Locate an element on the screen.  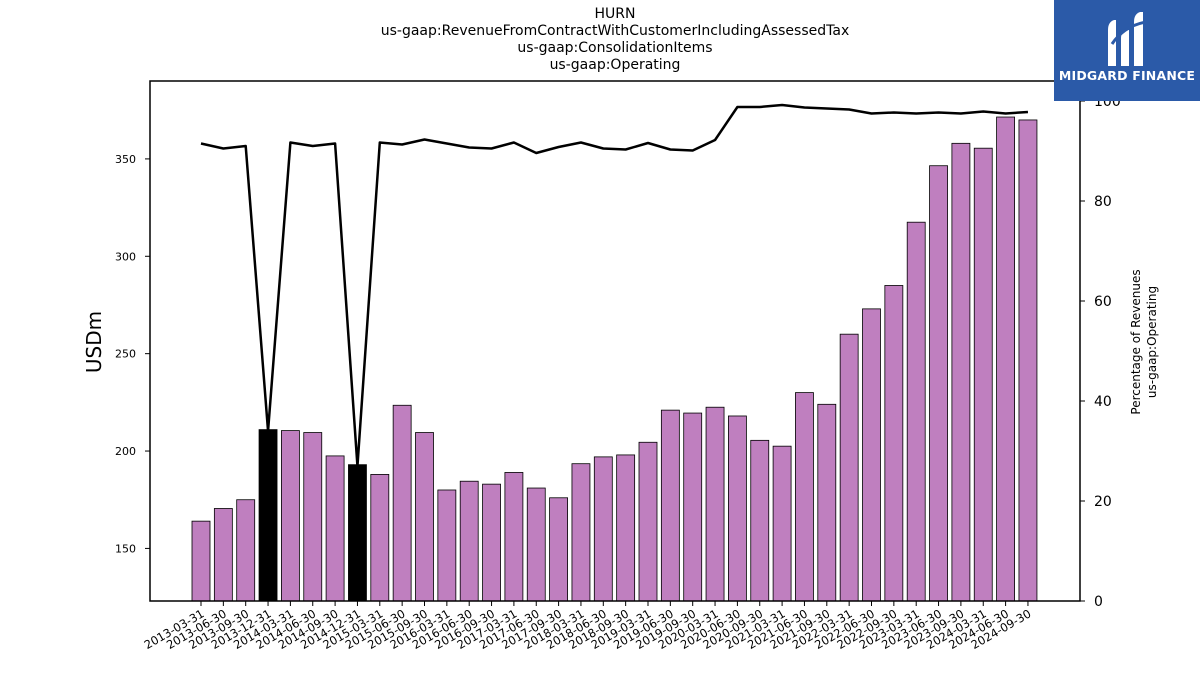
logo-text: MIDGARD FINANCE is located at coordinates (1127, 75).